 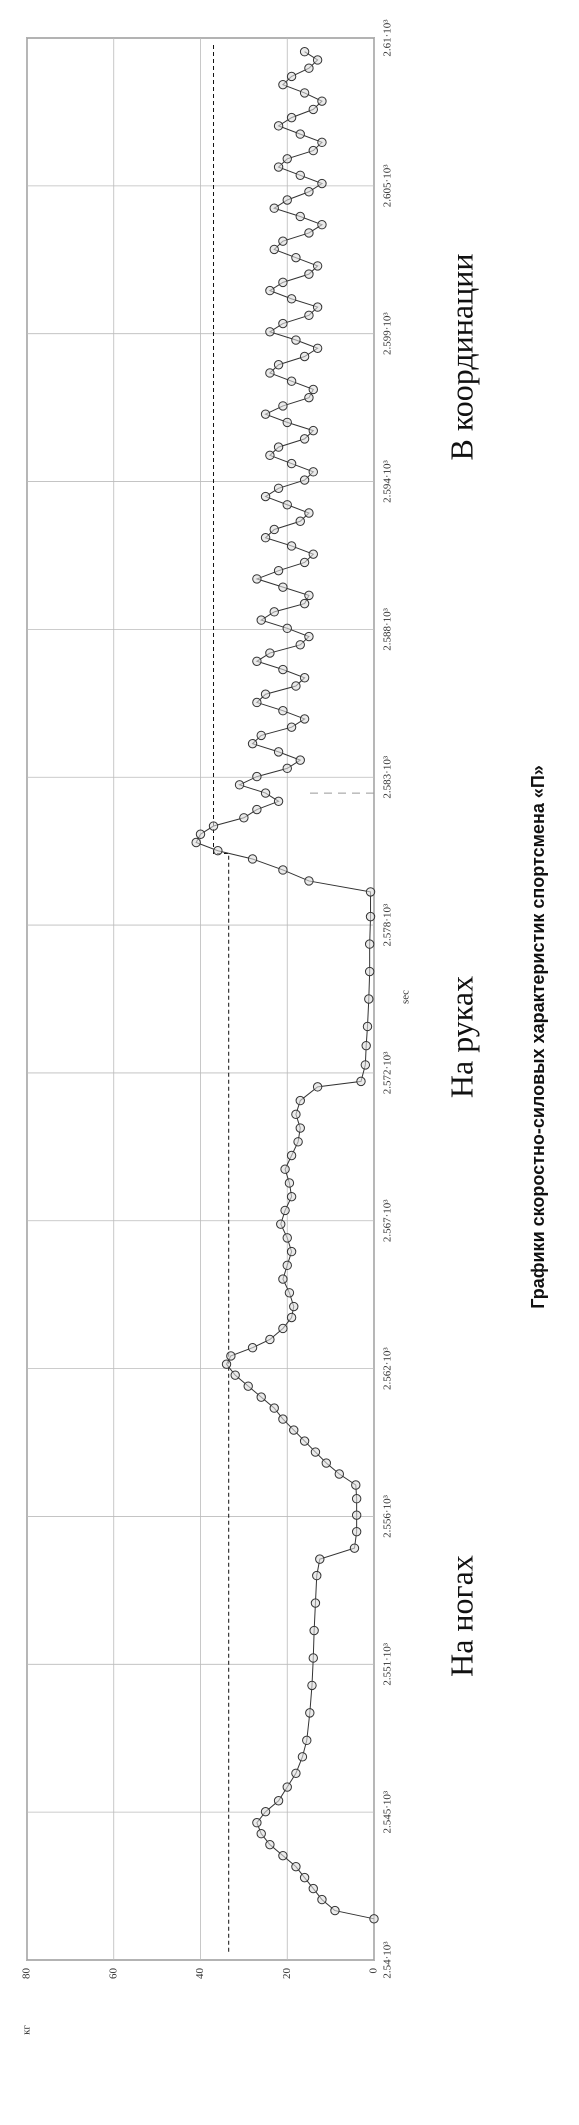 I want to click on x-tick-label: 2.54·10³, so click(x=388, y=1960).